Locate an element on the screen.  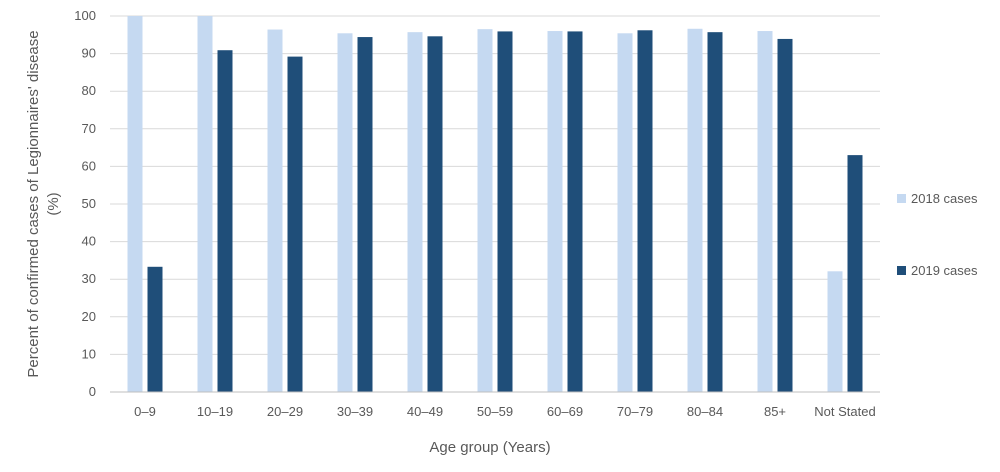
y-tick-label: 0 is located at coordinates (92, 391).